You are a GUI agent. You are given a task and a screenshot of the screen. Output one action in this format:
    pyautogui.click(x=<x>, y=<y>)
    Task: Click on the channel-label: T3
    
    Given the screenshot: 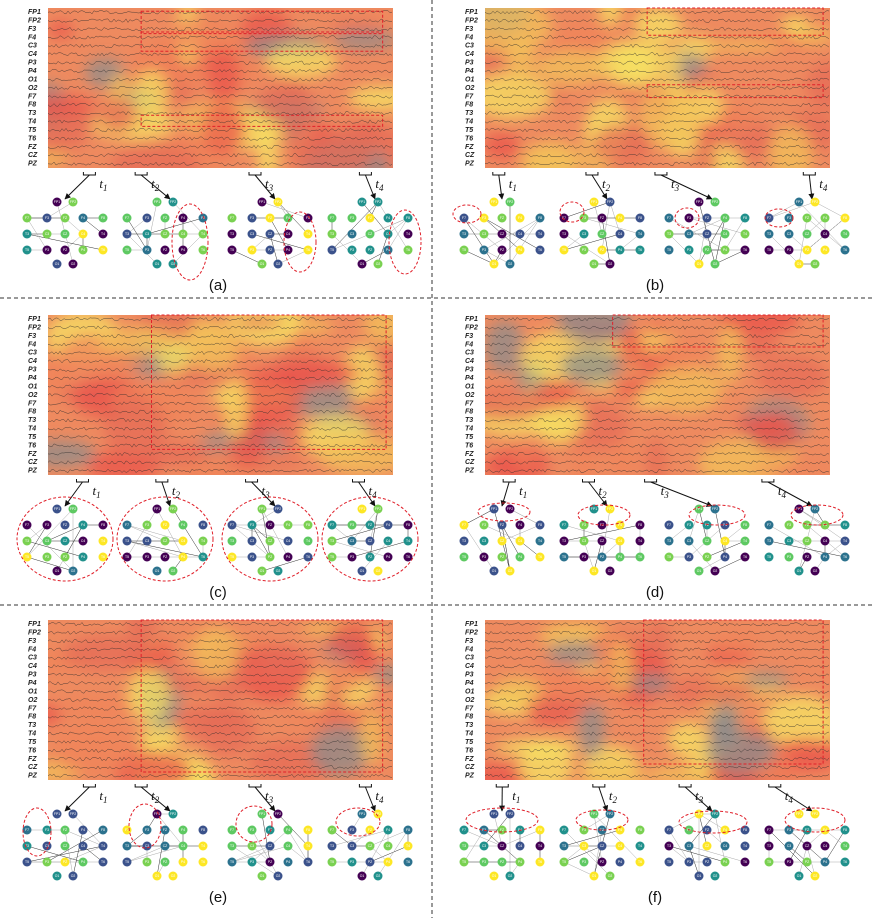 What is the action you would take?
    pyautogui.click(x=469, y=420)
    